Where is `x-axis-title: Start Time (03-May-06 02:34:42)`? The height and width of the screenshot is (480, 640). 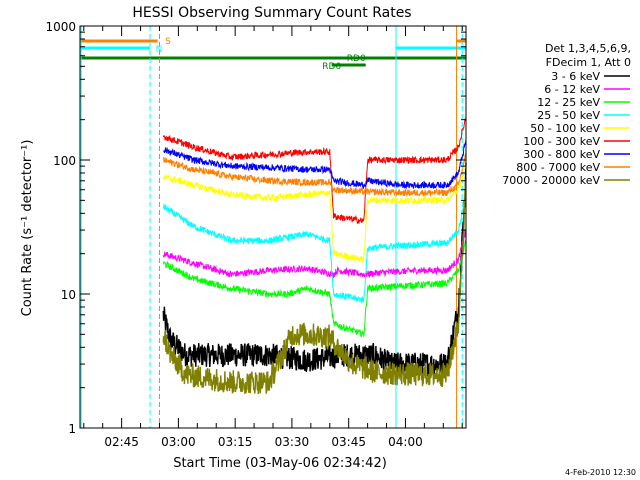 x-axis-title: Start Time (03-May-06 02:34:42) is located at coordinates (280, 463).